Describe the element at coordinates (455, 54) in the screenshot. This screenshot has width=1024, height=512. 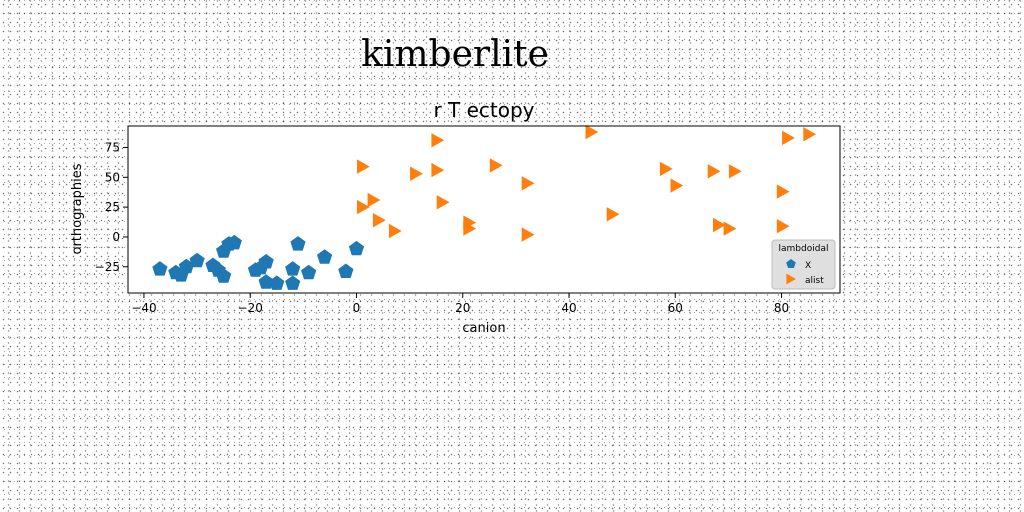
I see `figure-suptitle: kimberlite` at that location.